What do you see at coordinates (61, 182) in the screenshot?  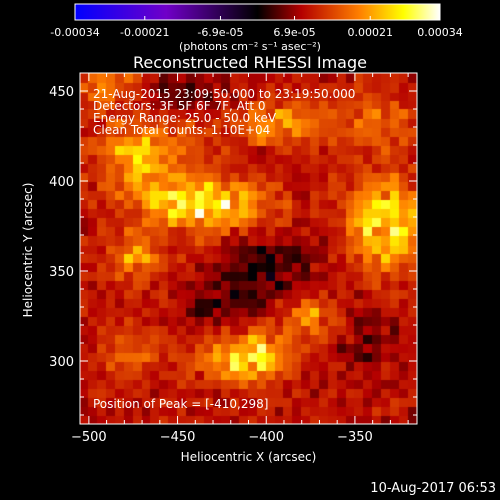 I see `y-tick-label: 400` at bounding box center [61, 182].